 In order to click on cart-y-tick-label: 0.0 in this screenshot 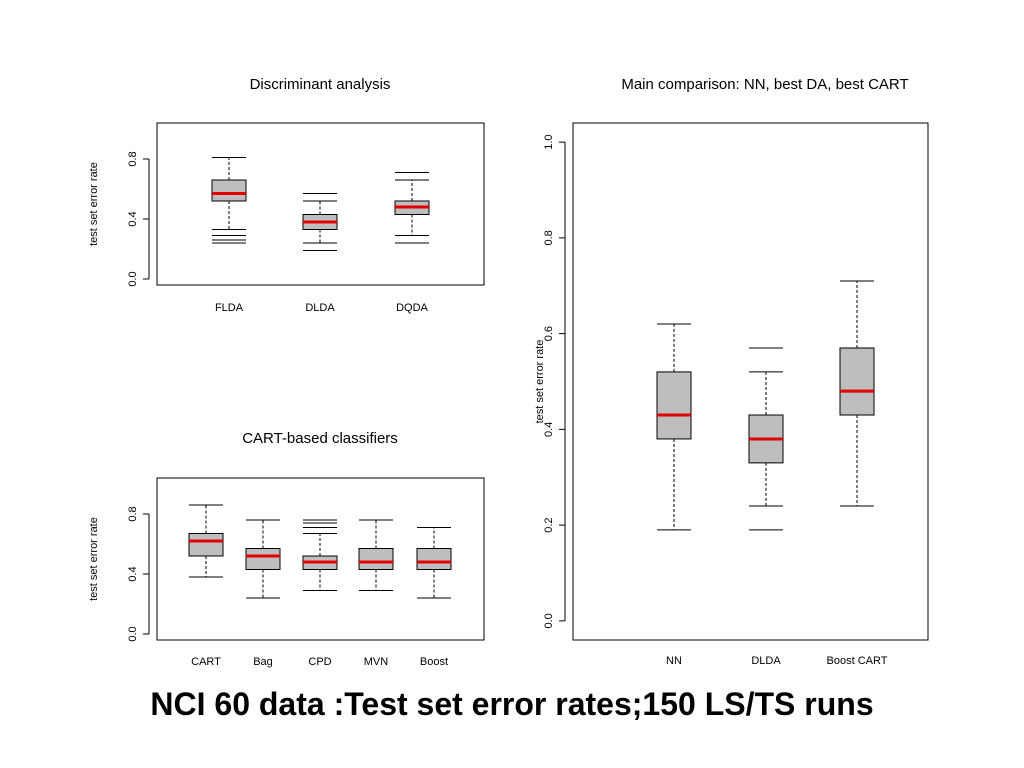, I will do `click(133, 633)`.